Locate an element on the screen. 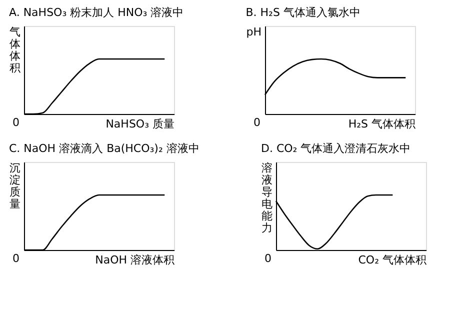  y-axis-title: 溶液导电能力 is located at coordinates (267, 198).